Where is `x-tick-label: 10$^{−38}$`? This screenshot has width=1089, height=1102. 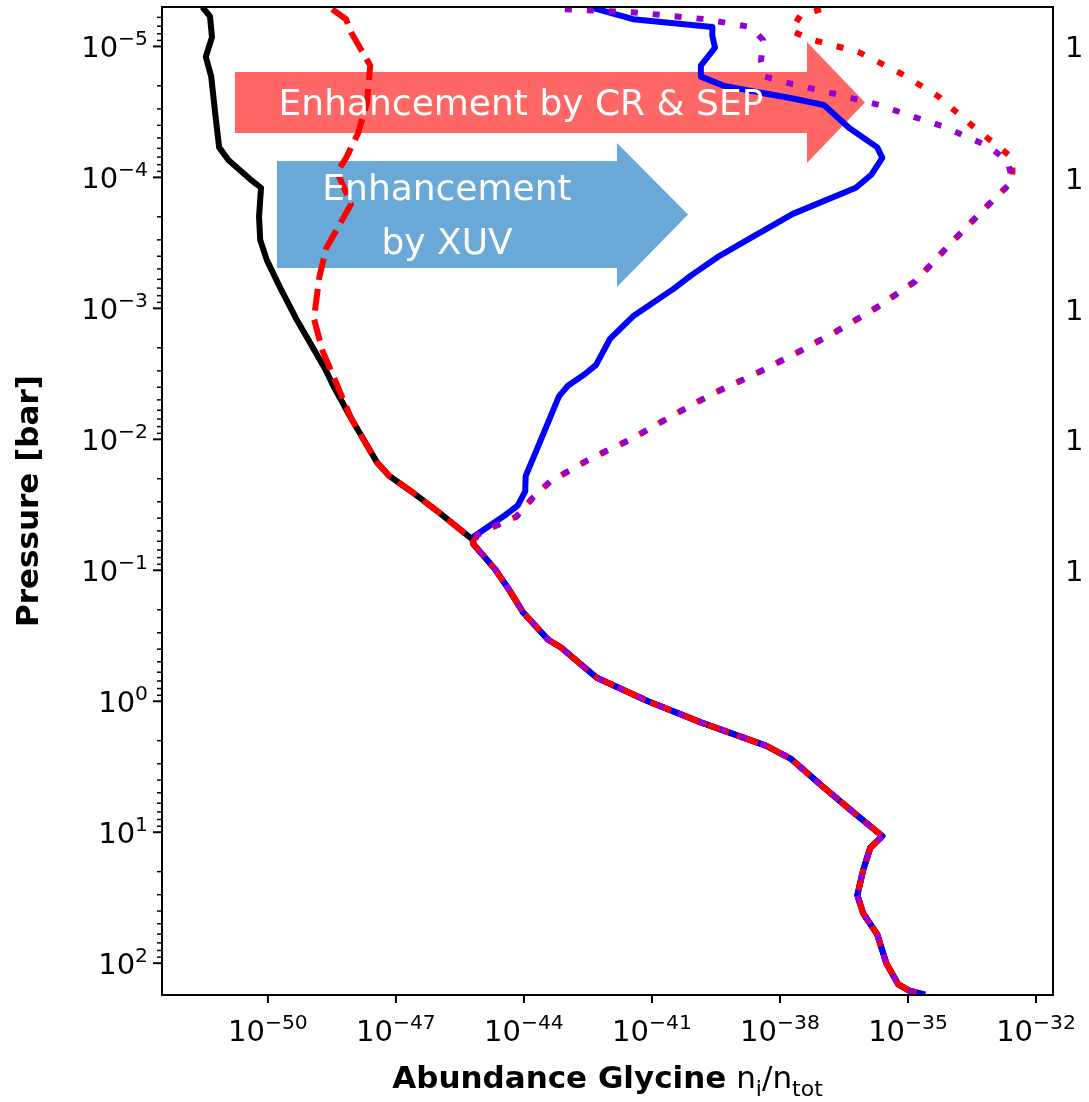
x-tick-label: 10$^{−38}$ is located at coordinates (780, 1028).